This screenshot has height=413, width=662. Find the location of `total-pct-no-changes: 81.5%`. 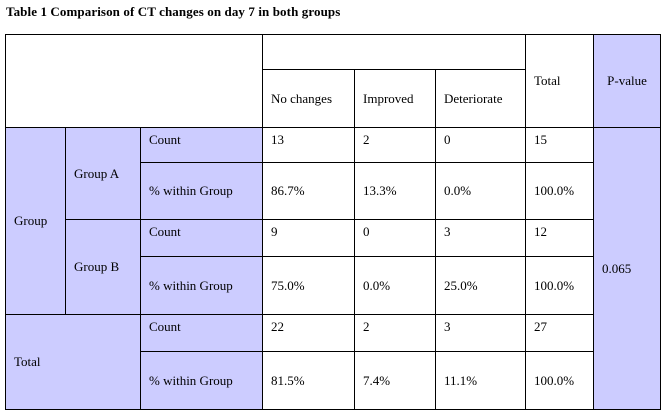

total-pct-no-changes: 81.5% is located at coordinates (308, 380).